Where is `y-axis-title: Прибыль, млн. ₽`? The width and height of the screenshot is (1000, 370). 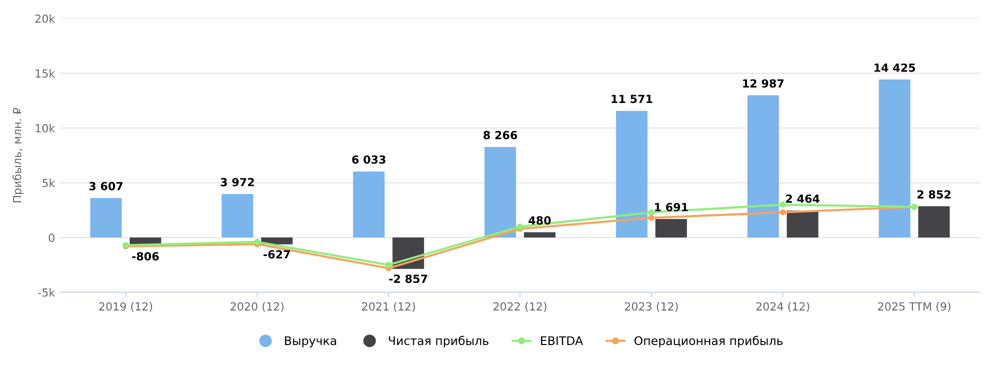 y-axis-title: Прибыль, млн. ₽ is located at coordinates (18, 155).